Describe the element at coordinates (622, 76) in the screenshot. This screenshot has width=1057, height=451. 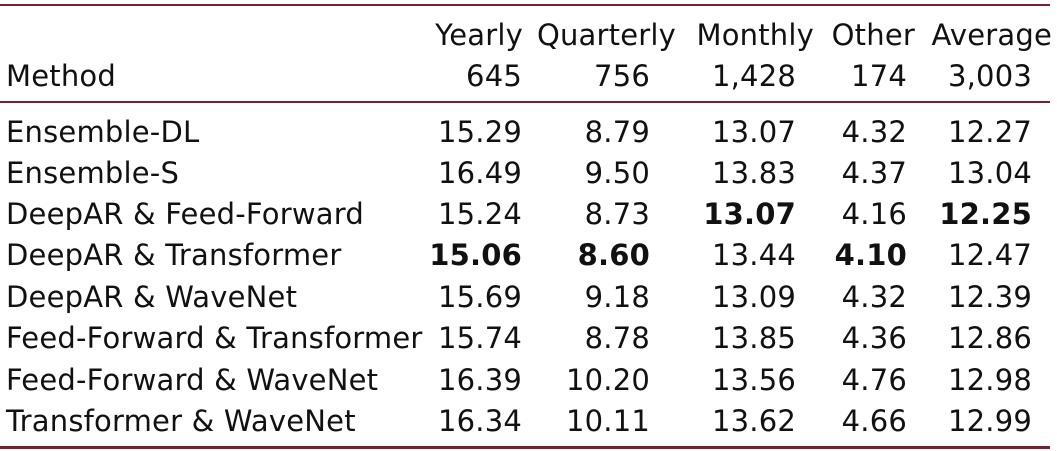
I see `column-count-quarterly: 756` at that location.